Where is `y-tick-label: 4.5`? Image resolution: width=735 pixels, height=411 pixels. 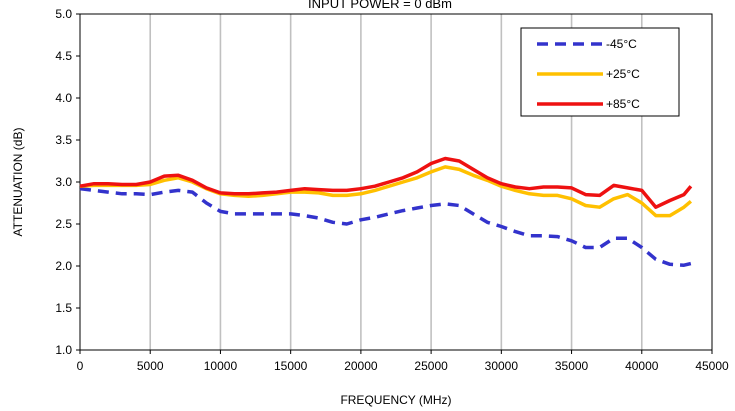 y-tick-label: 4.5 is located at coordinates (63, 56).